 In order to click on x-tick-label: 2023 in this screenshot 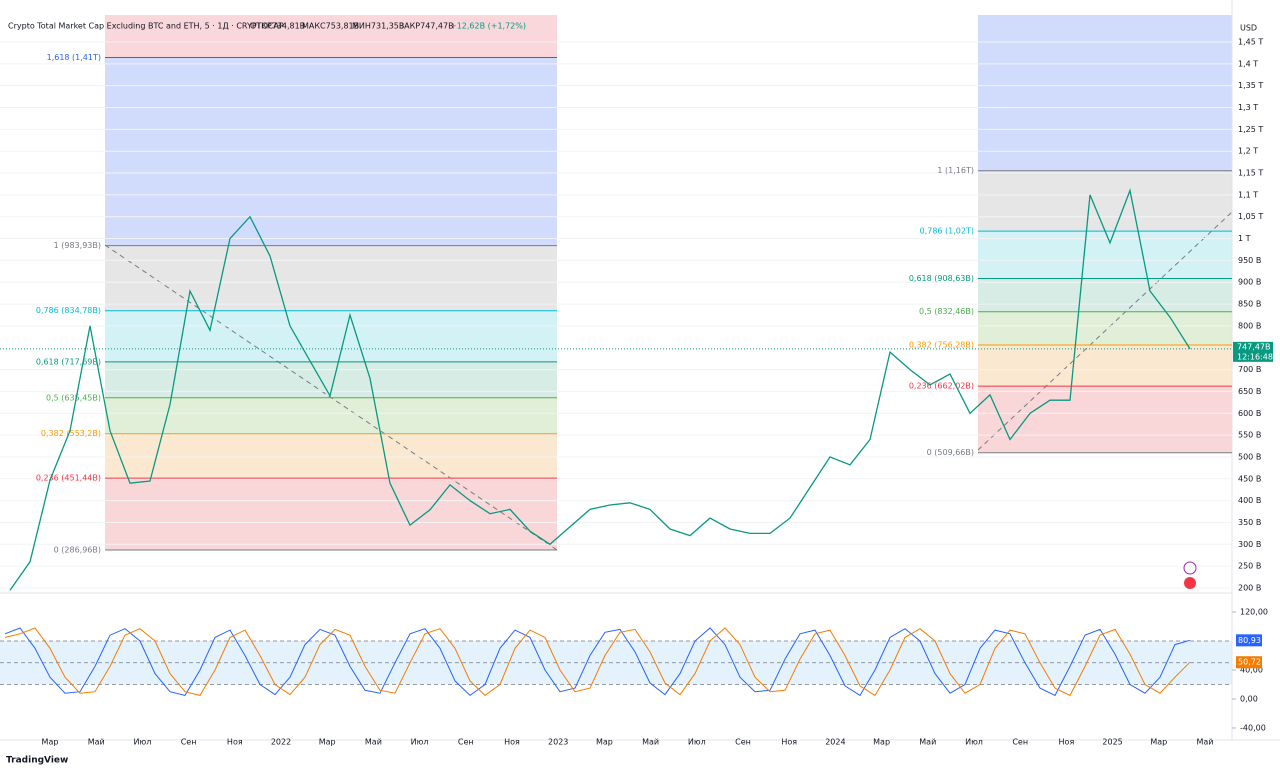, I will do `click(558, 742)`.